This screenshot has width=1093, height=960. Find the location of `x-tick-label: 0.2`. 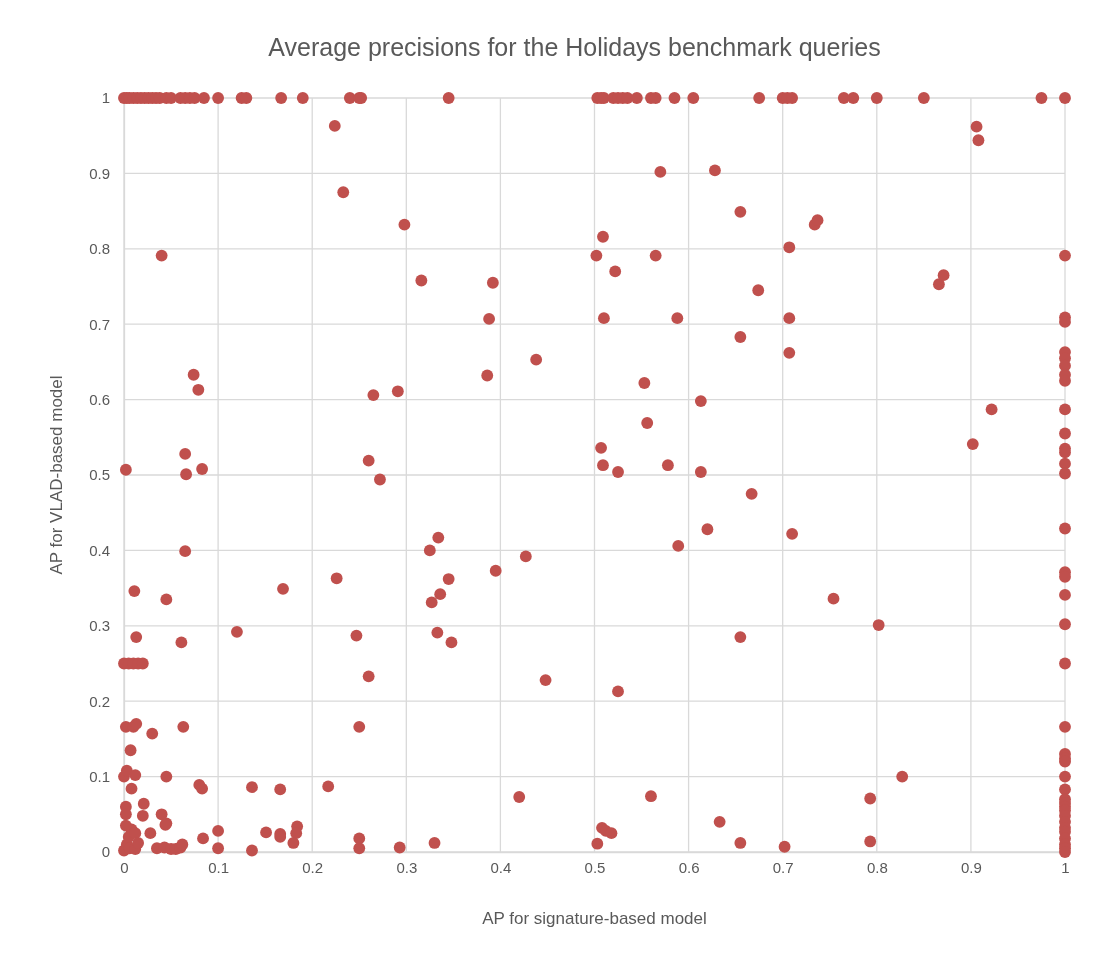

x-tick-label: 0.2 is located at coordinates (313, 867).